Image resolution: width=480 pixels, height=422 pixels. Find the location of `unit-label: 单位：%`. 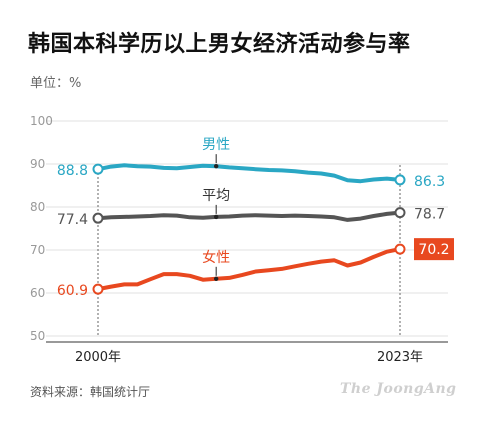

unit-label: 单位：% is located at coordinates (56, 83).